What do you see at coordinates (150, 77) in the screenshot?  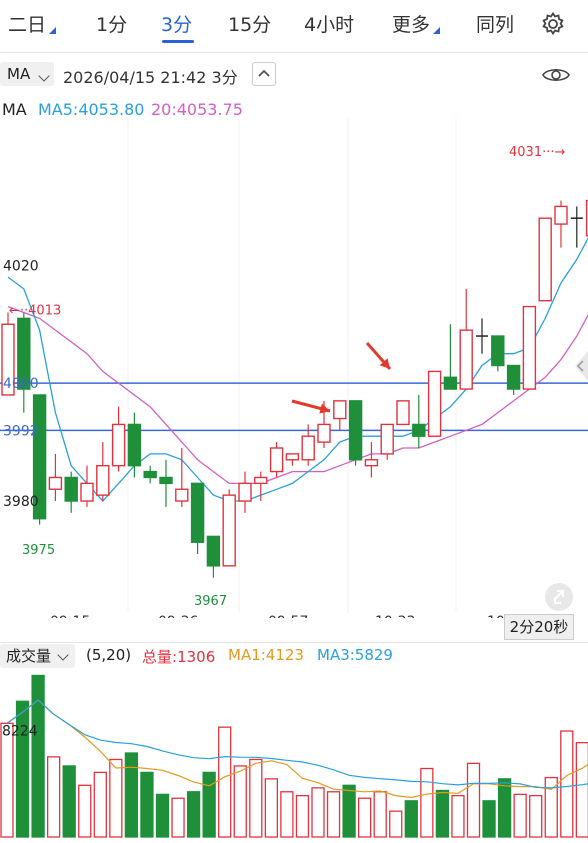 I see `datetime: 2026/04/15 21:42 3分` at bounding box center [150, 77].